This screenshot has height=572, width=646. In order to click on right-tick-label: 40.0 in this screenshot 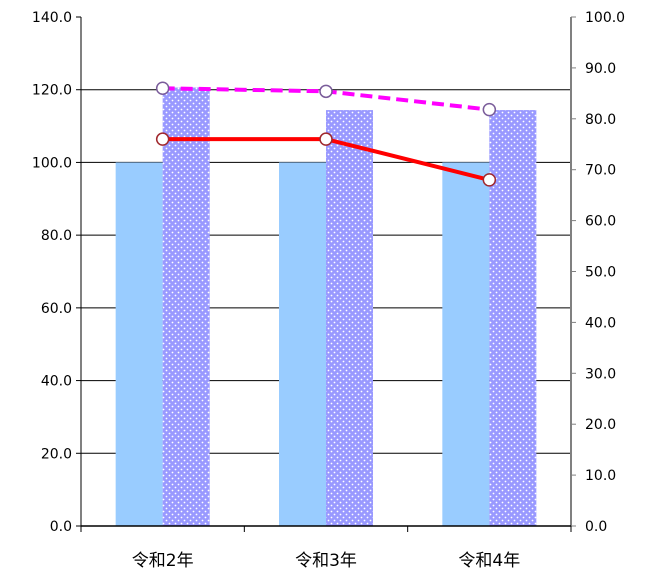, I will do `click(600, 323)`.